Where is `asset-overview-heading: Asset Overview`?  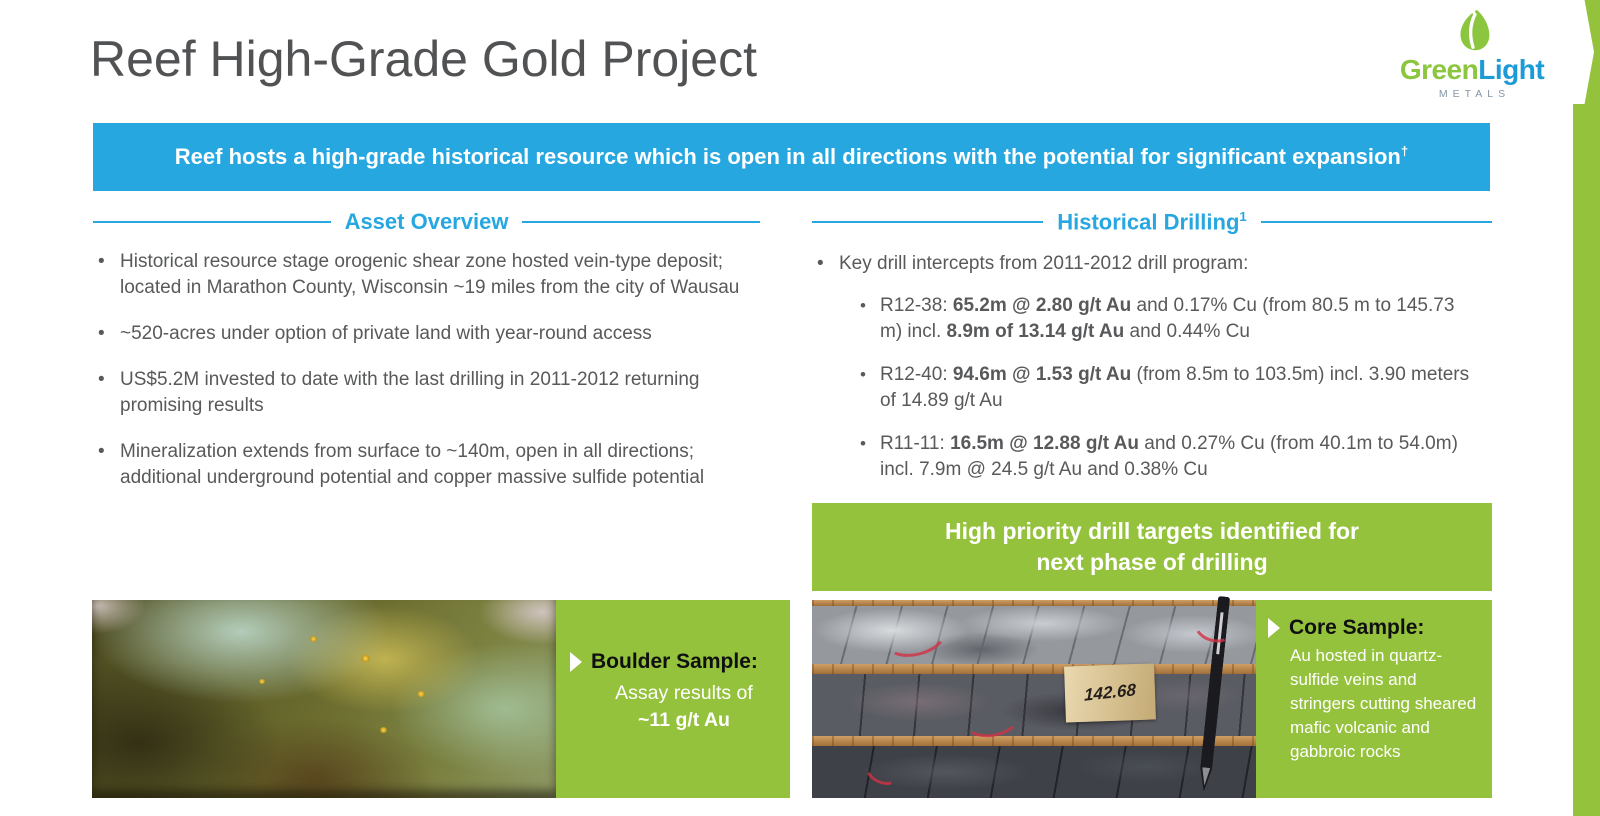 asset-overview-heading: Asset Overview is located at coordinates (426, 222).